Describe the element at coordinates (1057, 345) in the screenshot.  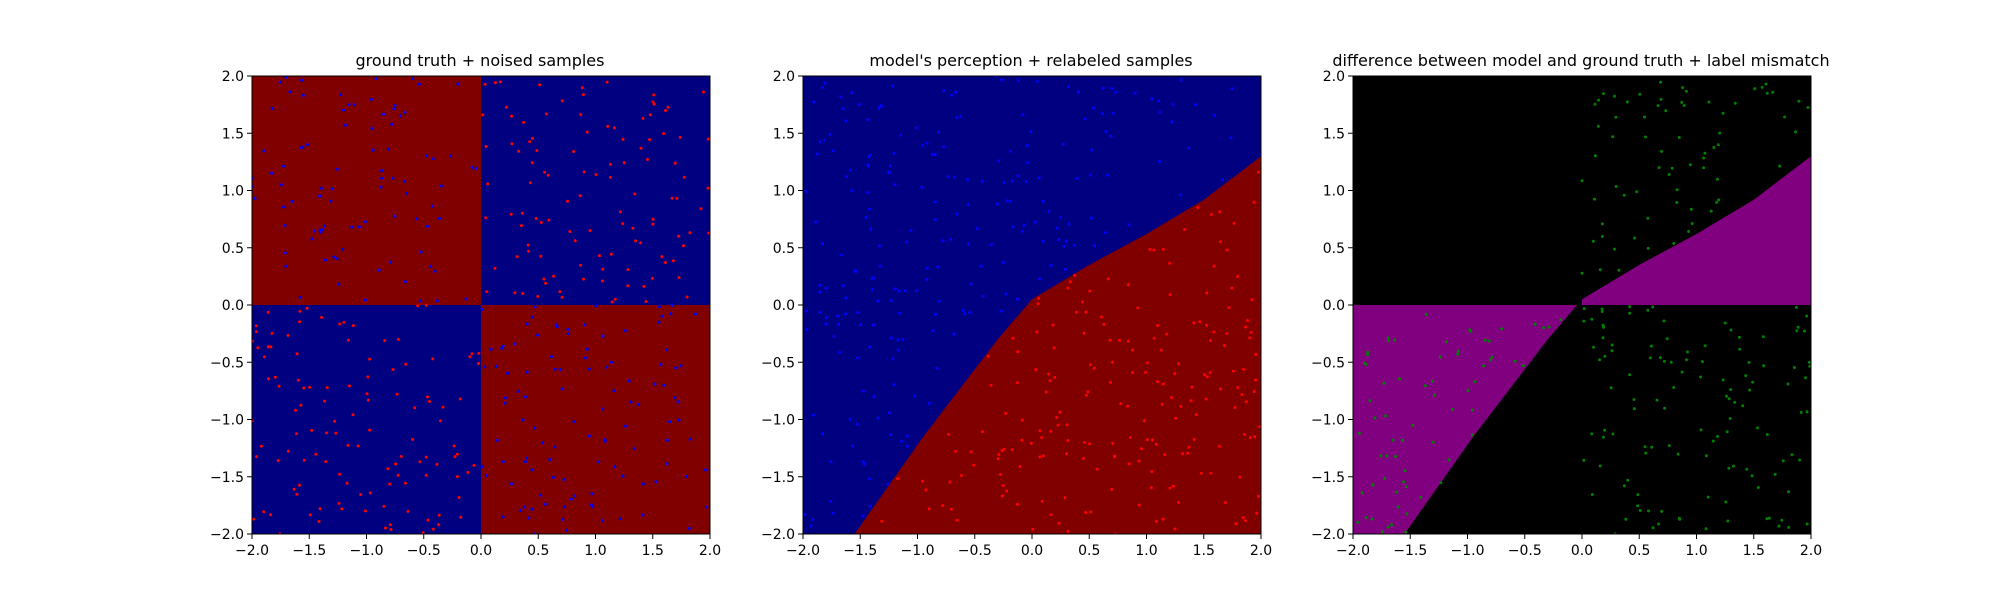
I see `region-below-boundary` at that location.